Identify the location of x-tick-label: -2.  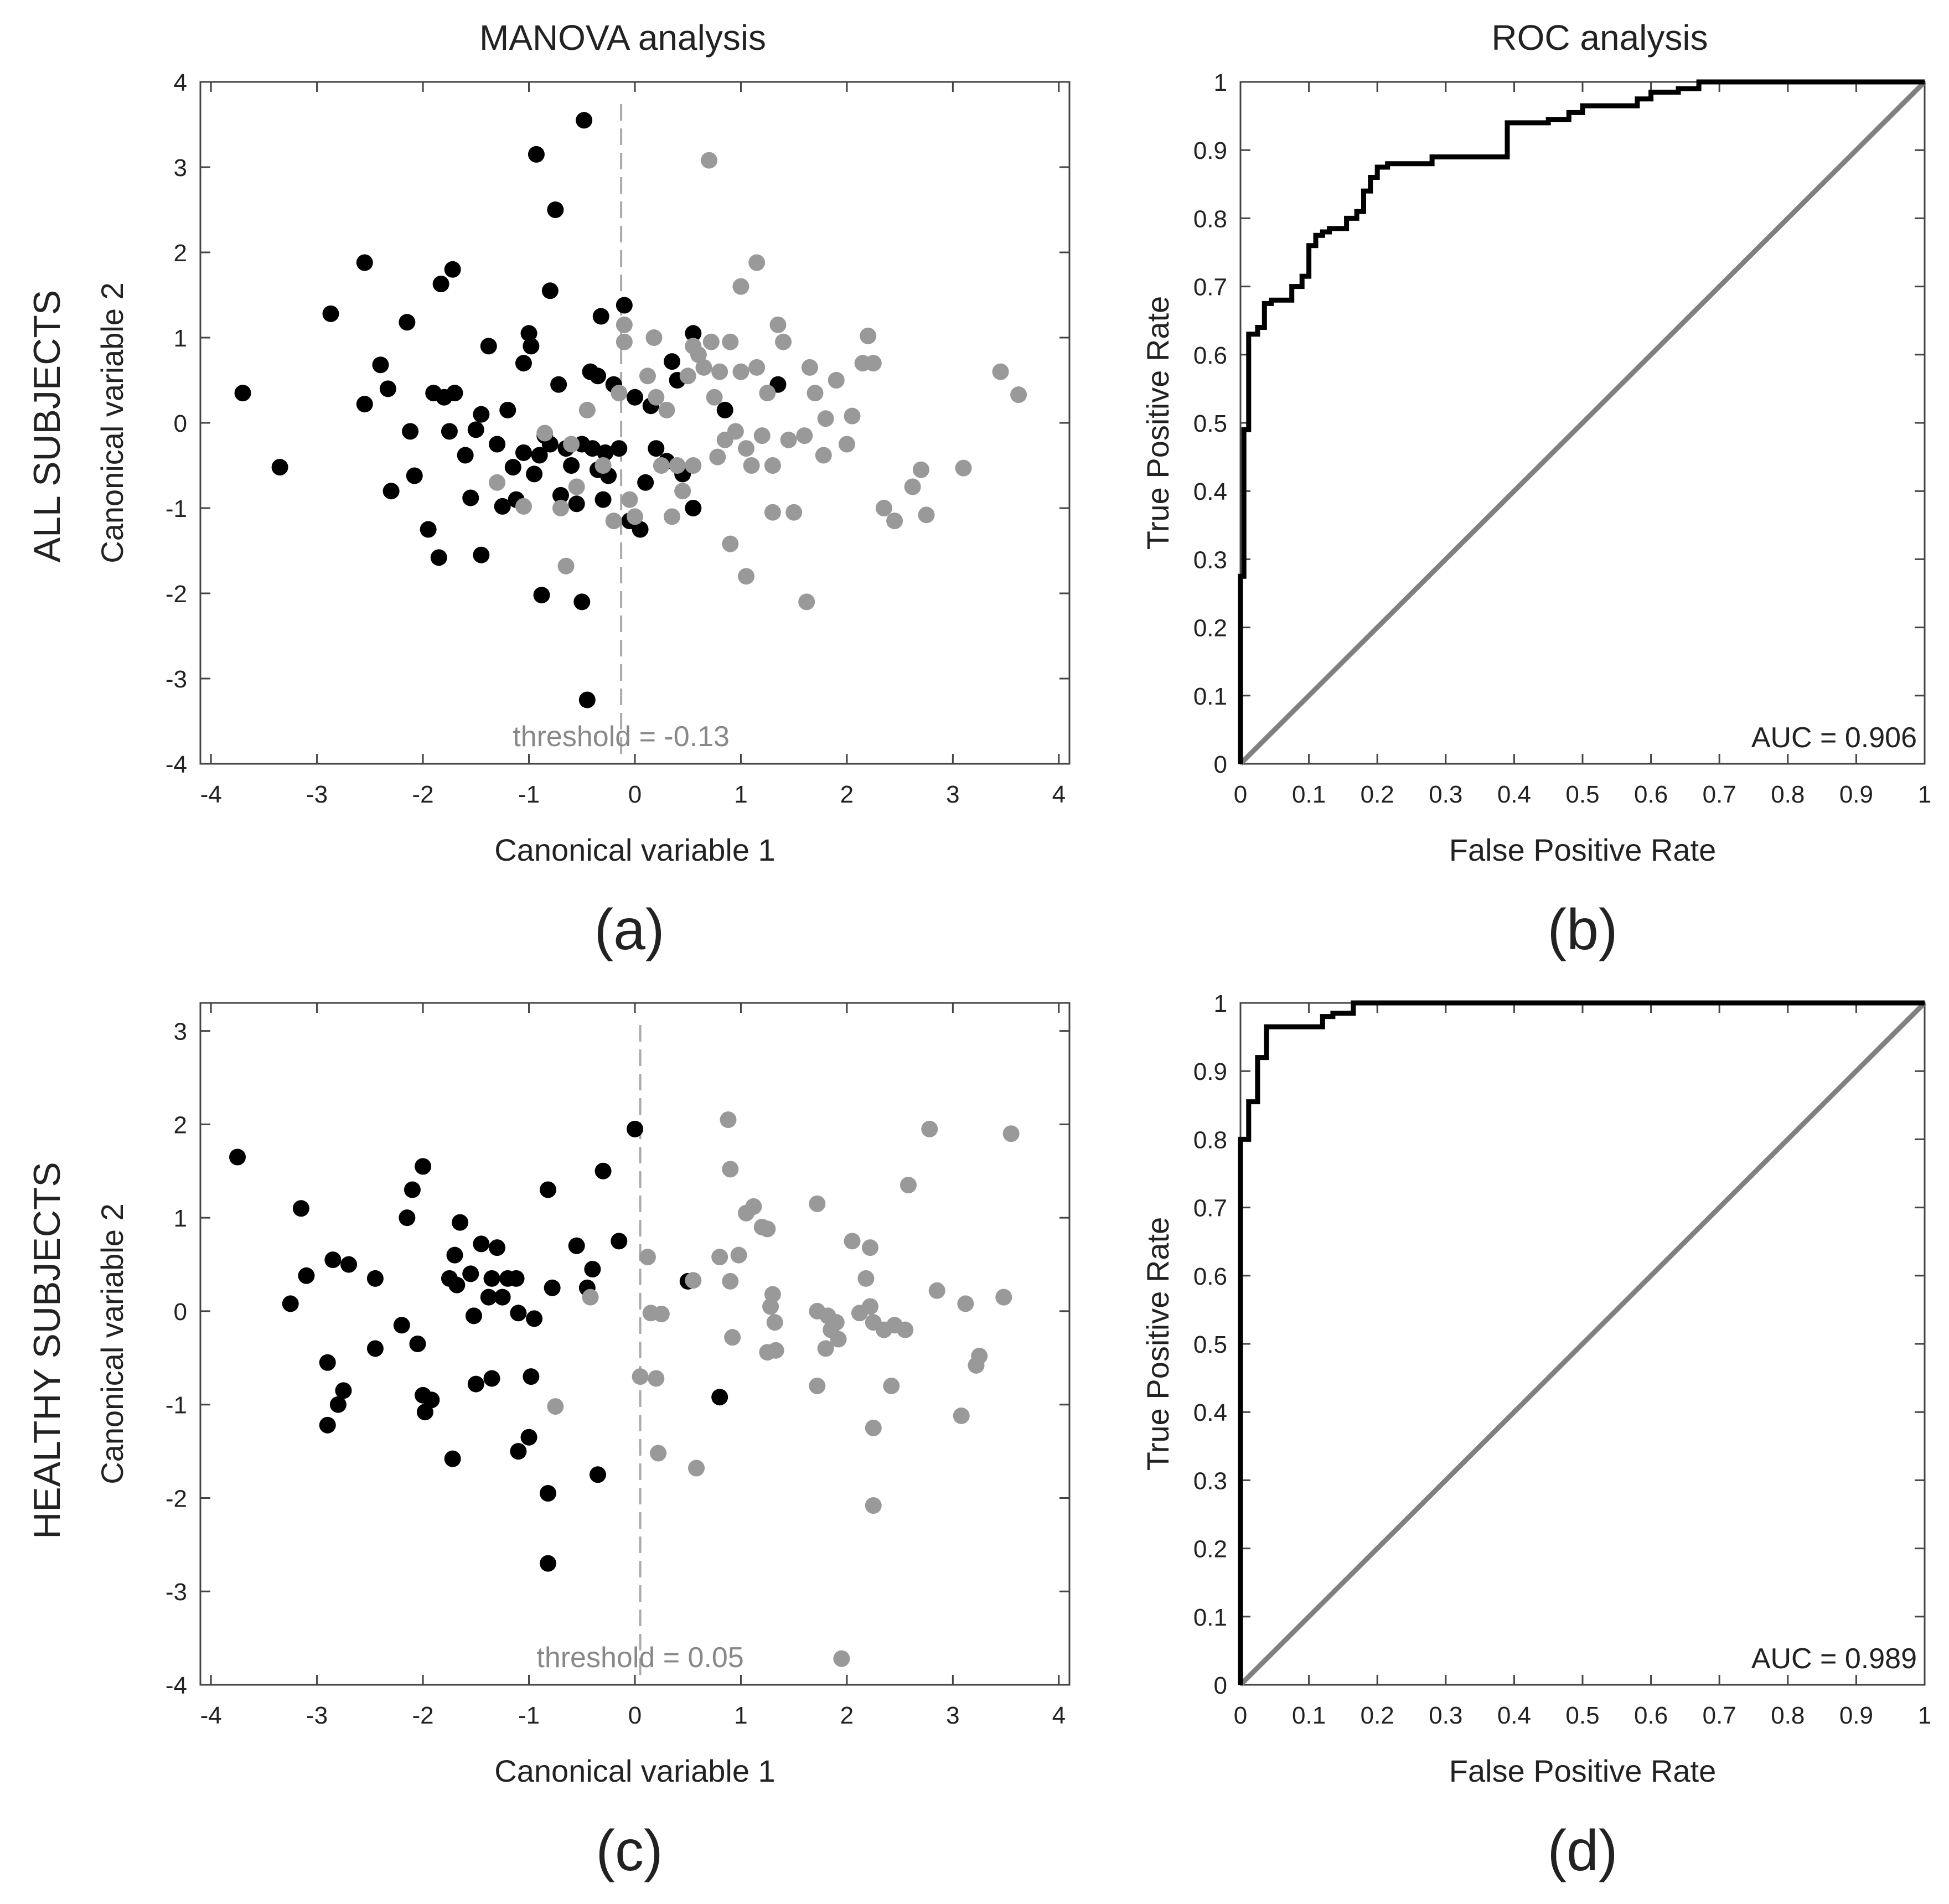
(423, 1716).